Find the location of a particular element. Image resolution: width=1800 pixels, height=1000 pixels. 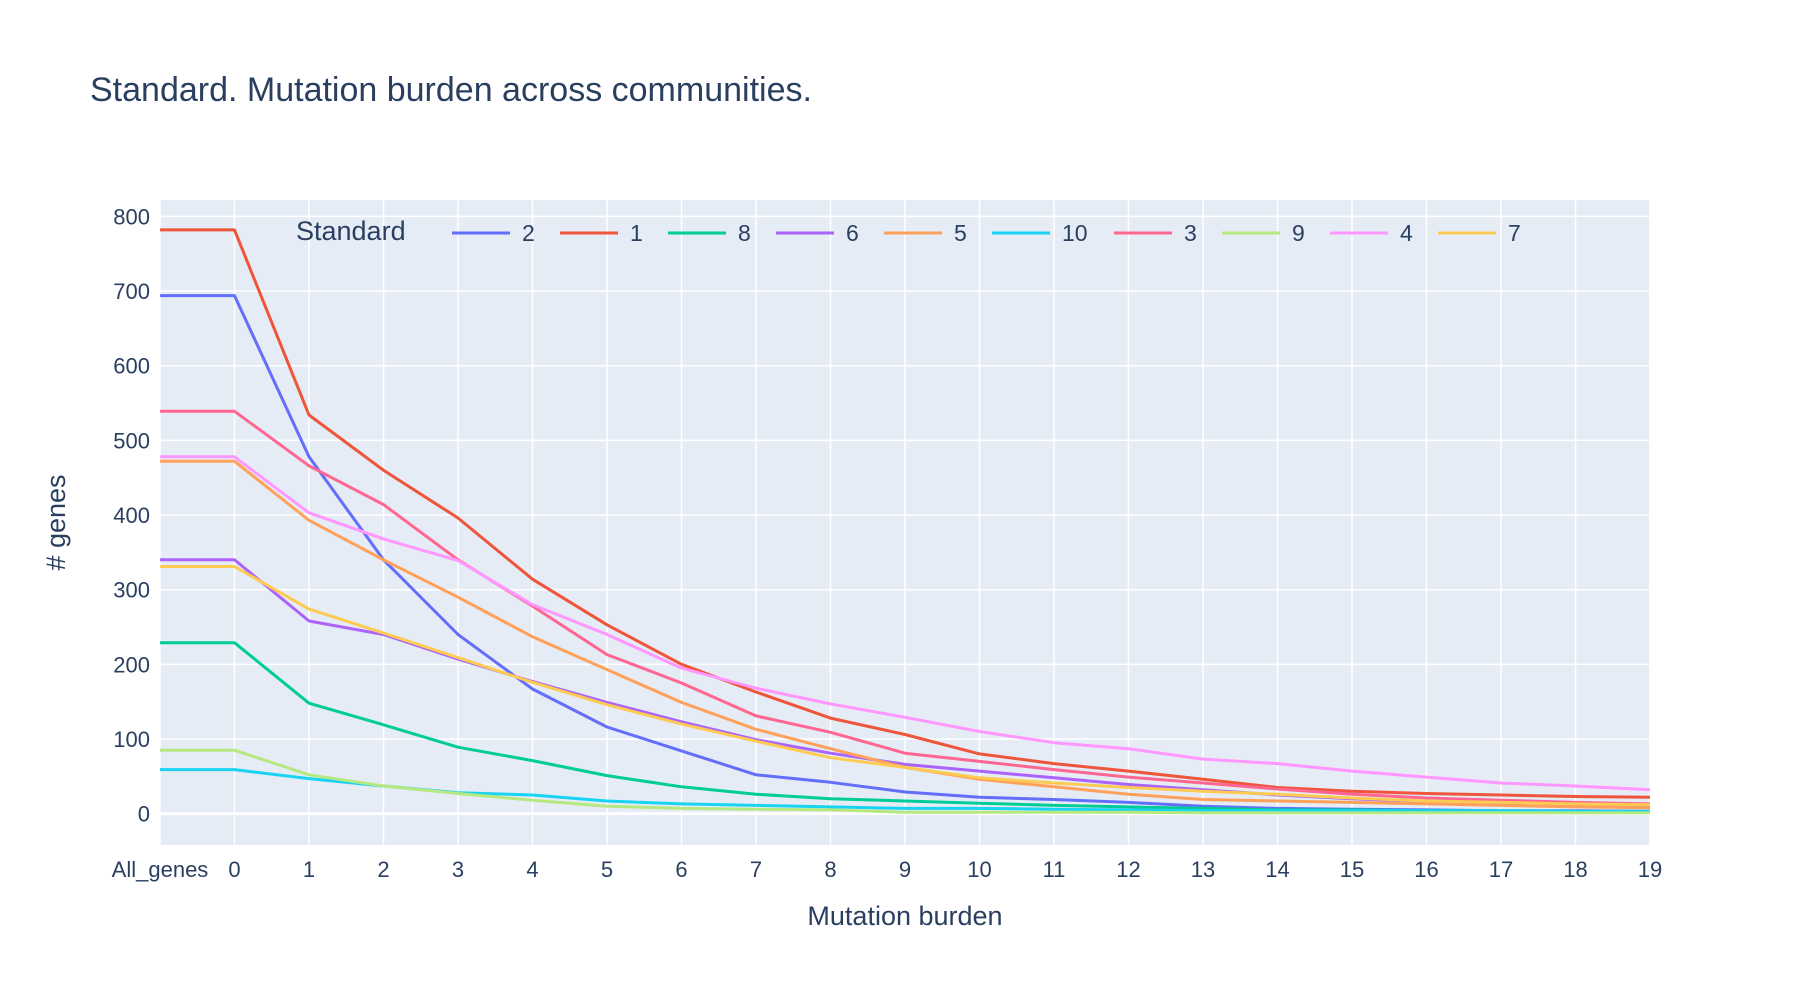

legend-item-7: 7 is located at coordinates (1479, 233).